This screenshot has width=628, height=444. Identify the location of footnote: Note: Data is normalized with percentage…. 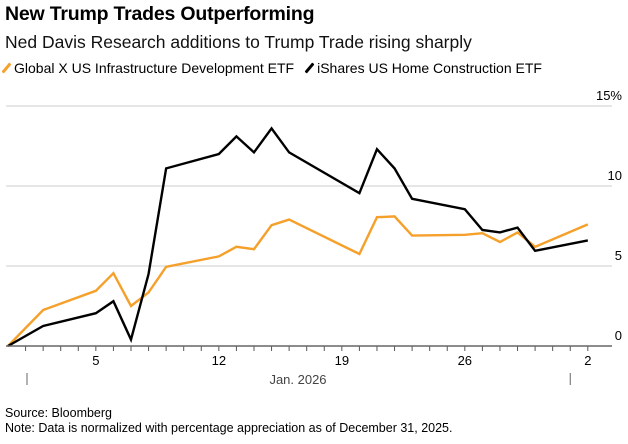
(229, 428).